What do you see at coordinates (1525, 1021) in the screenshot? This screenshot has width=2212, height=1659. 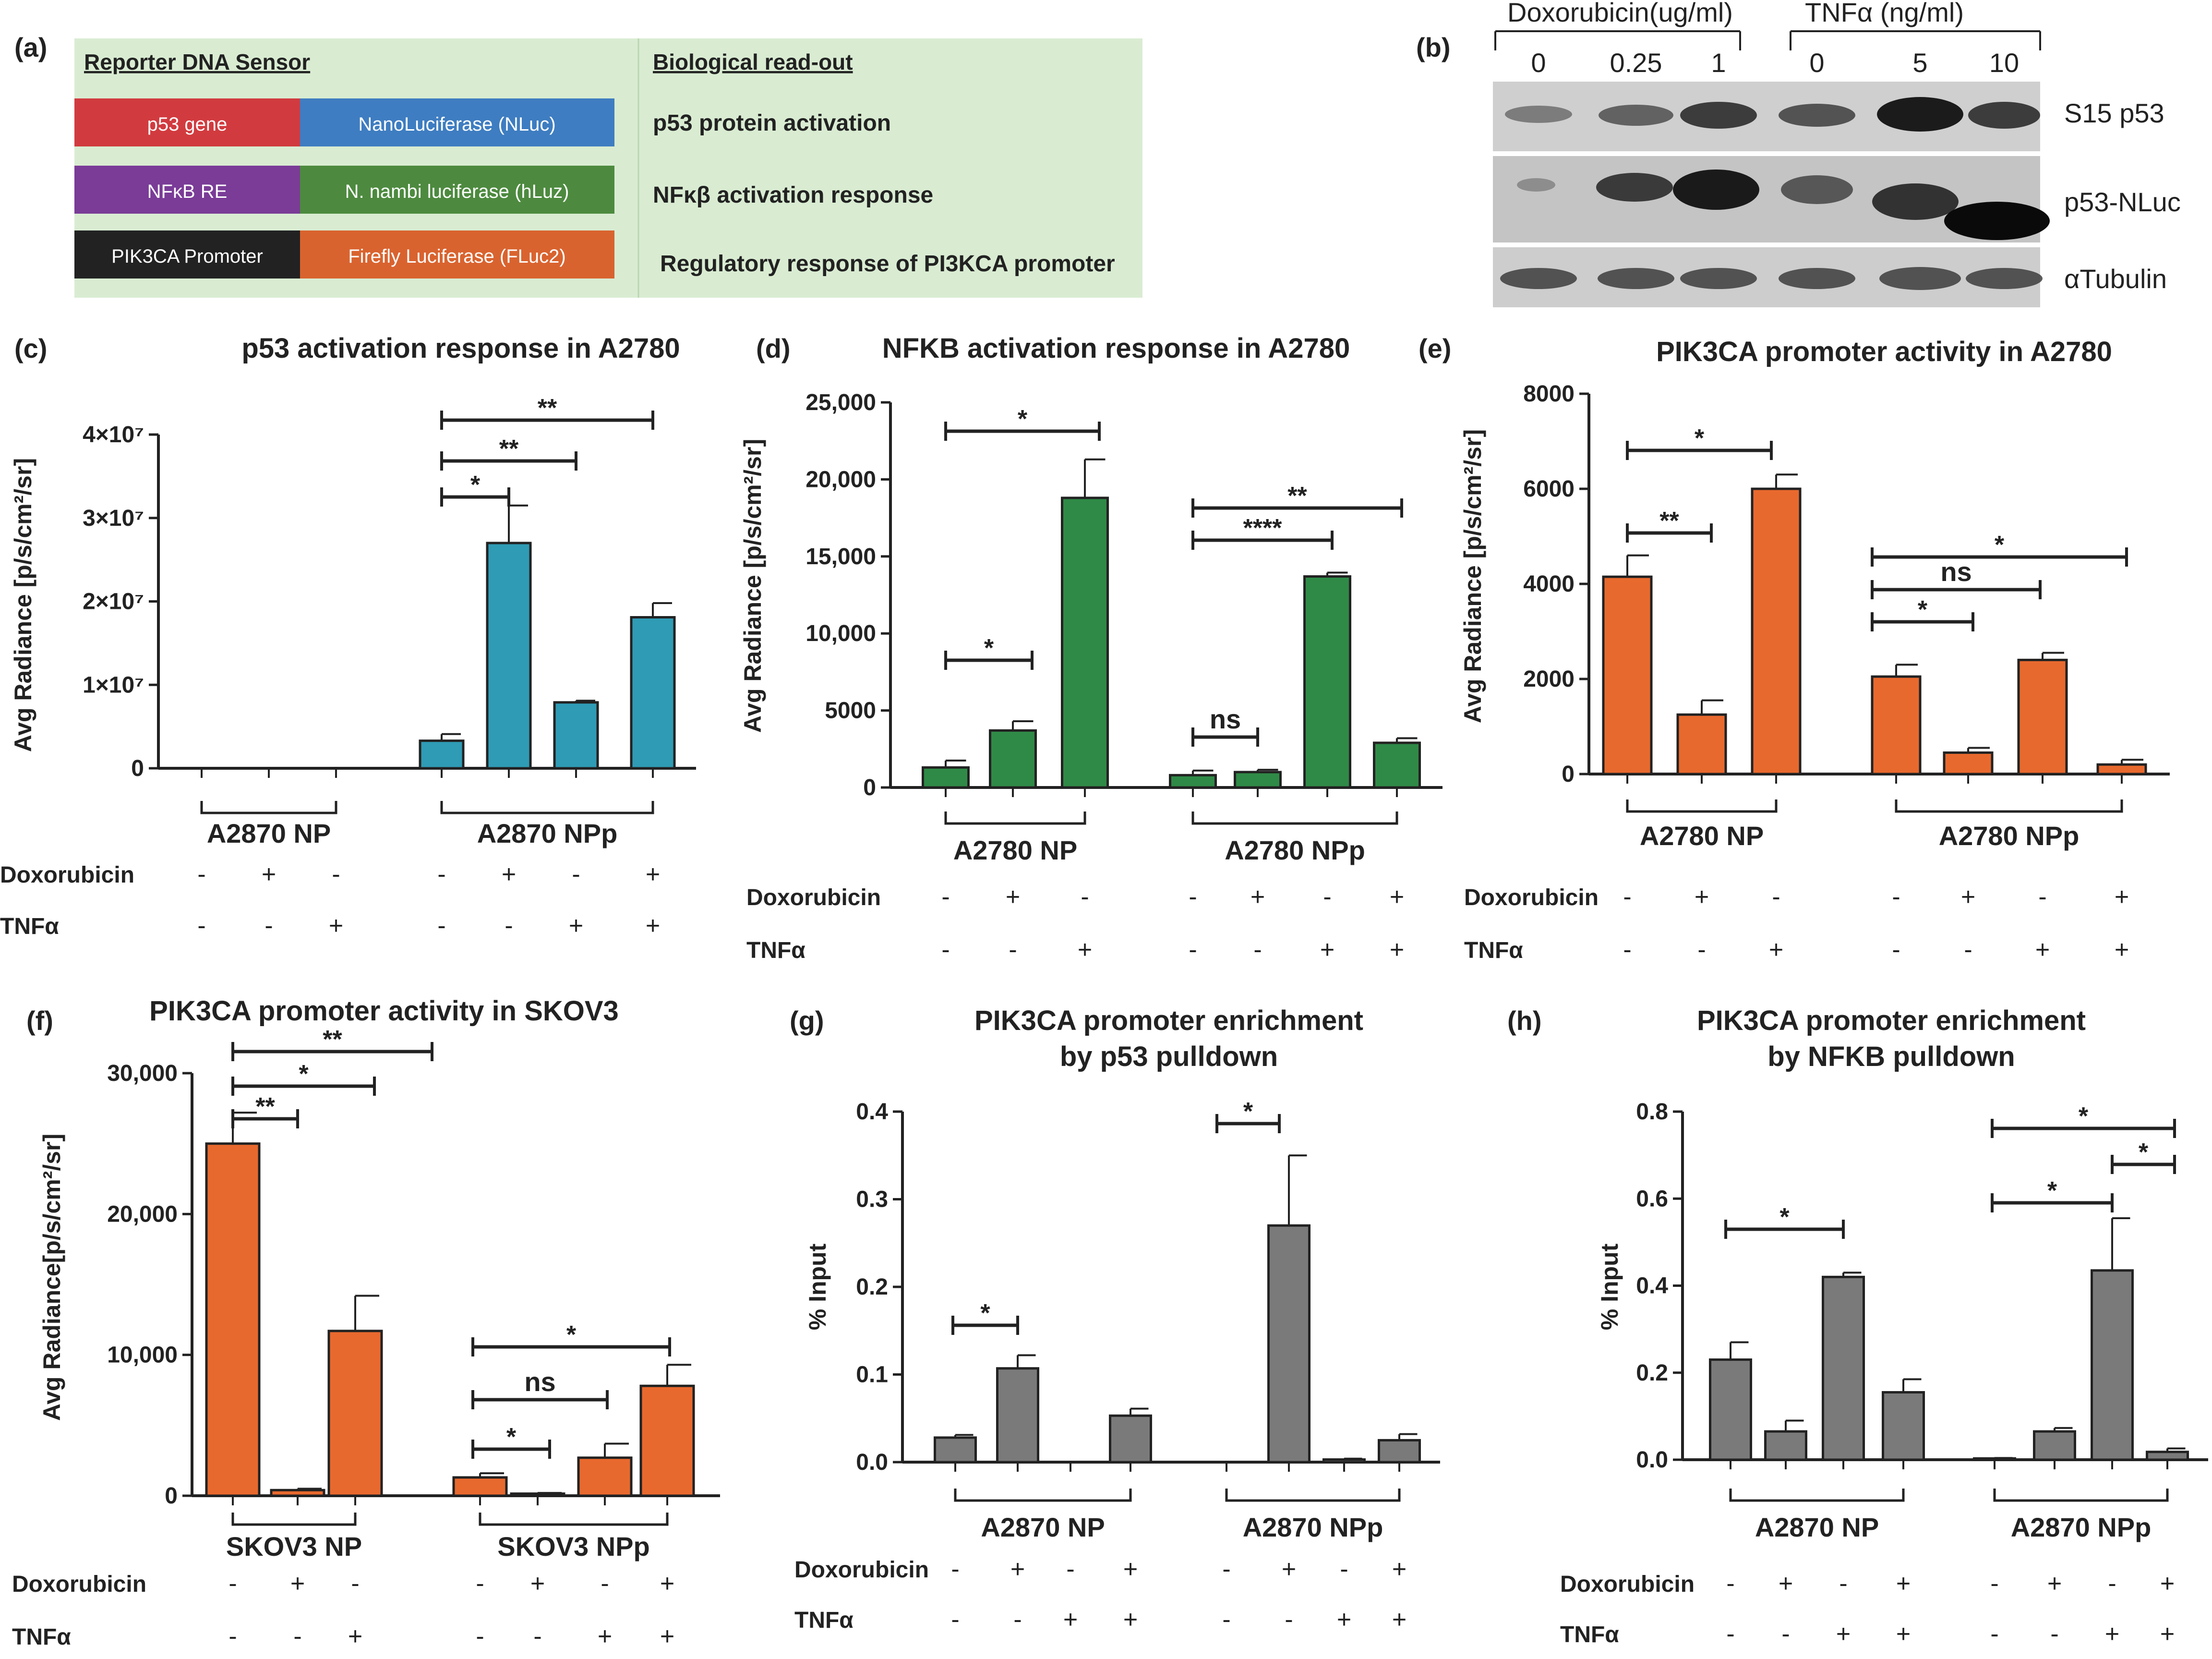 I see `panel-label-h: (h)` at bounding box center [1525, 1021].